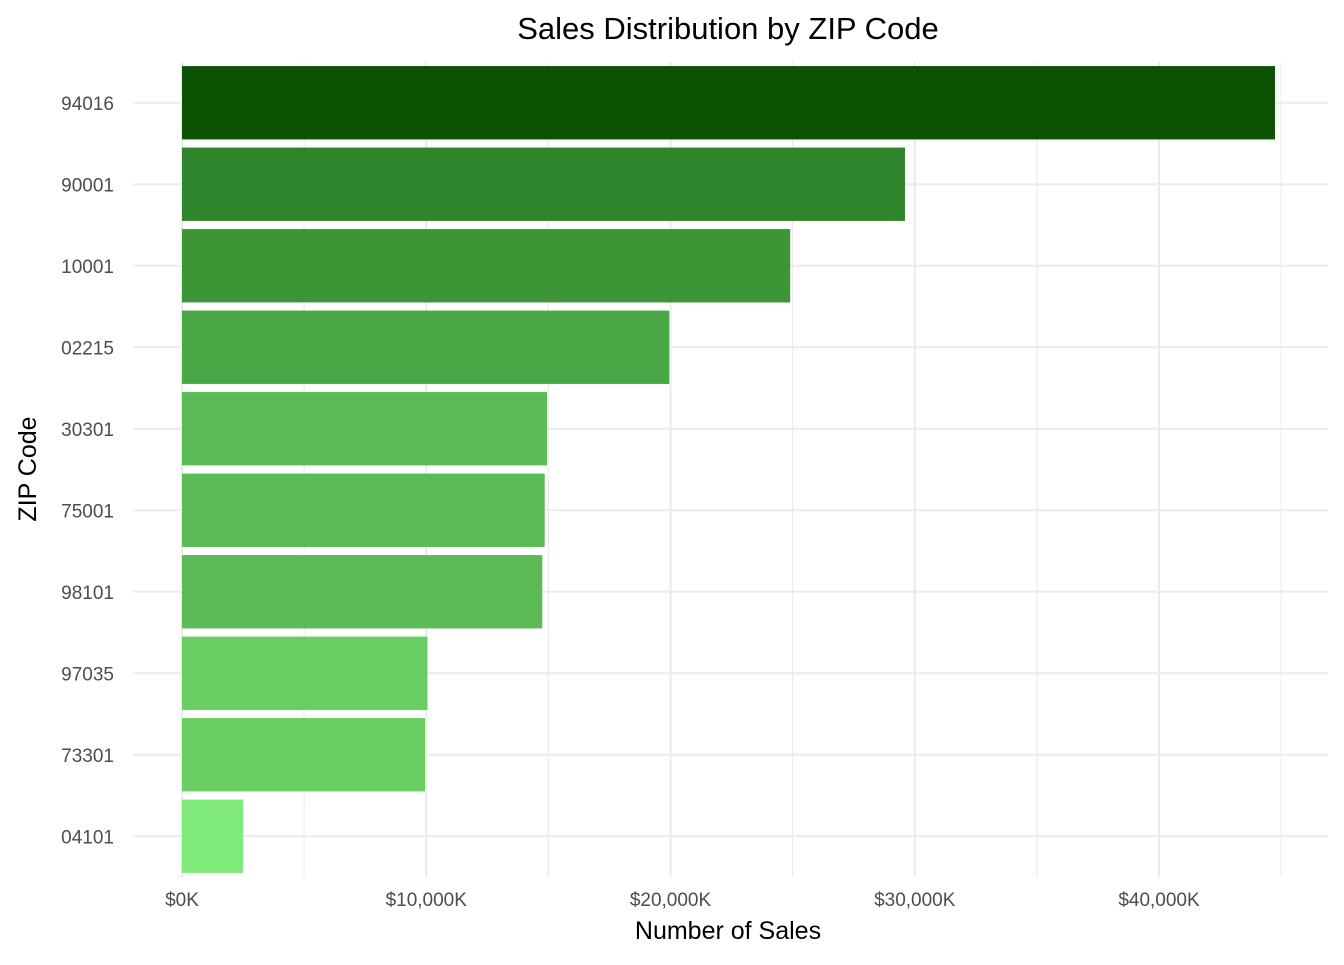 The height and width of the screenshot is (965, 1344). What do you see at coordinates (915, 900) in the screenshot?
I see `x-tick-label: $30,000K` at bounding box center [915, 900].